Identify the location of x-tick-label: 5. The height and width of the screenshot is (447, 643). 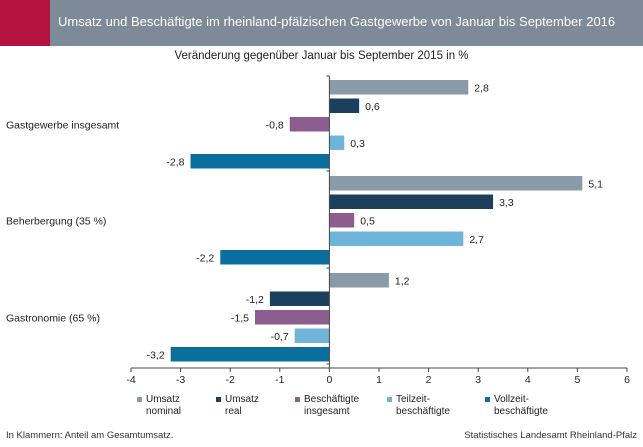
(577, 380).